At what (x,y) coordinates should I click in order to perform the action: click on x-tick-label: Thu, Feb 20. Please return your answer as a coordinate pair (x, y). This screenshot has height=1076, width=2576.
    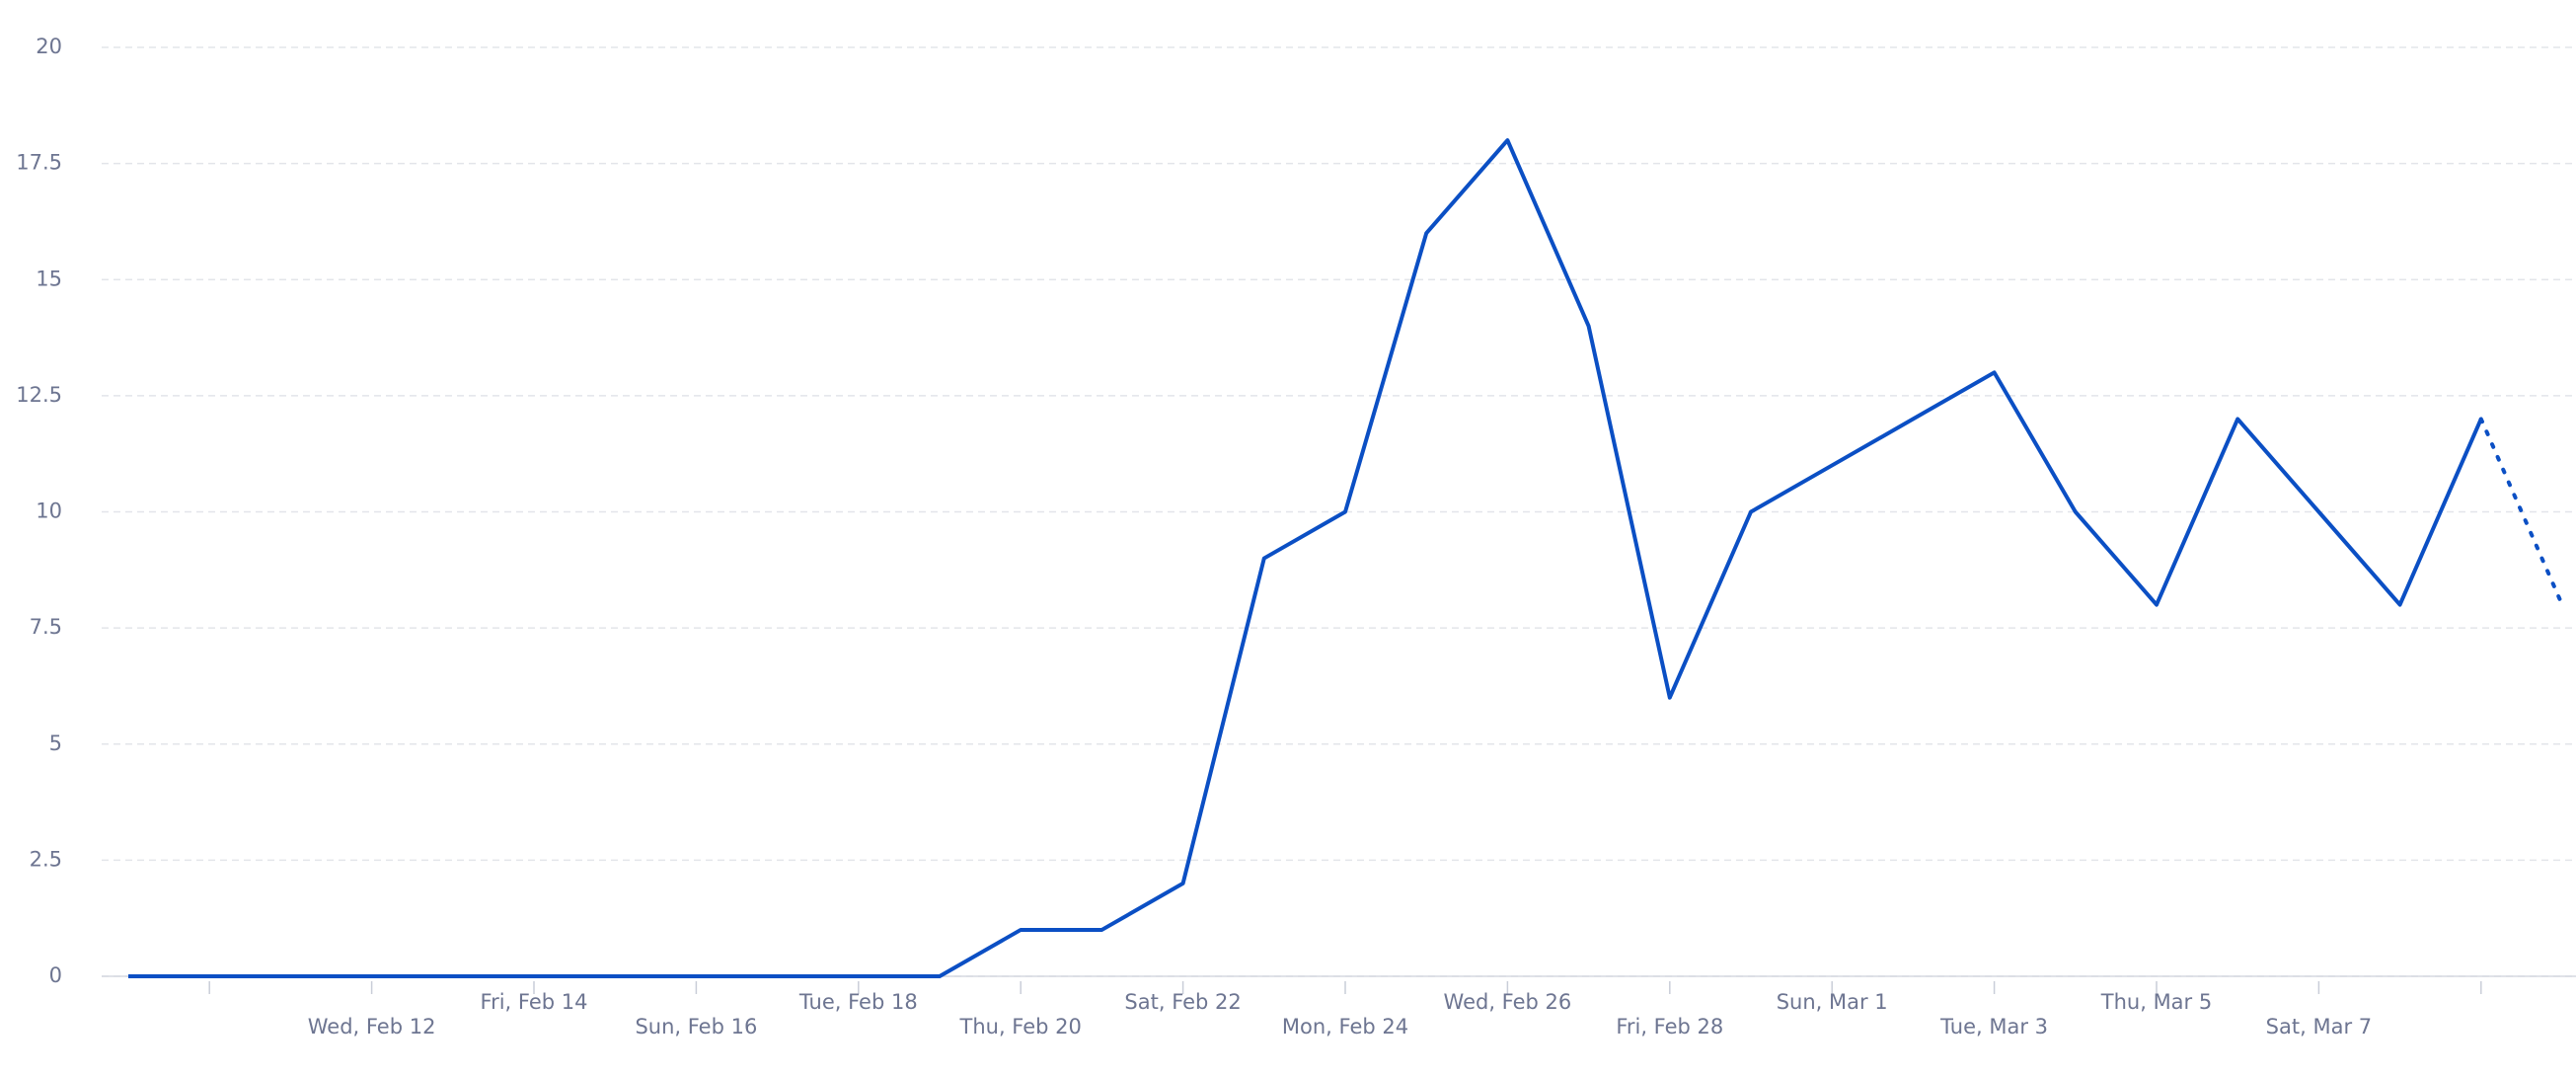
    Looking at the image, I should click on (1020, 1027).